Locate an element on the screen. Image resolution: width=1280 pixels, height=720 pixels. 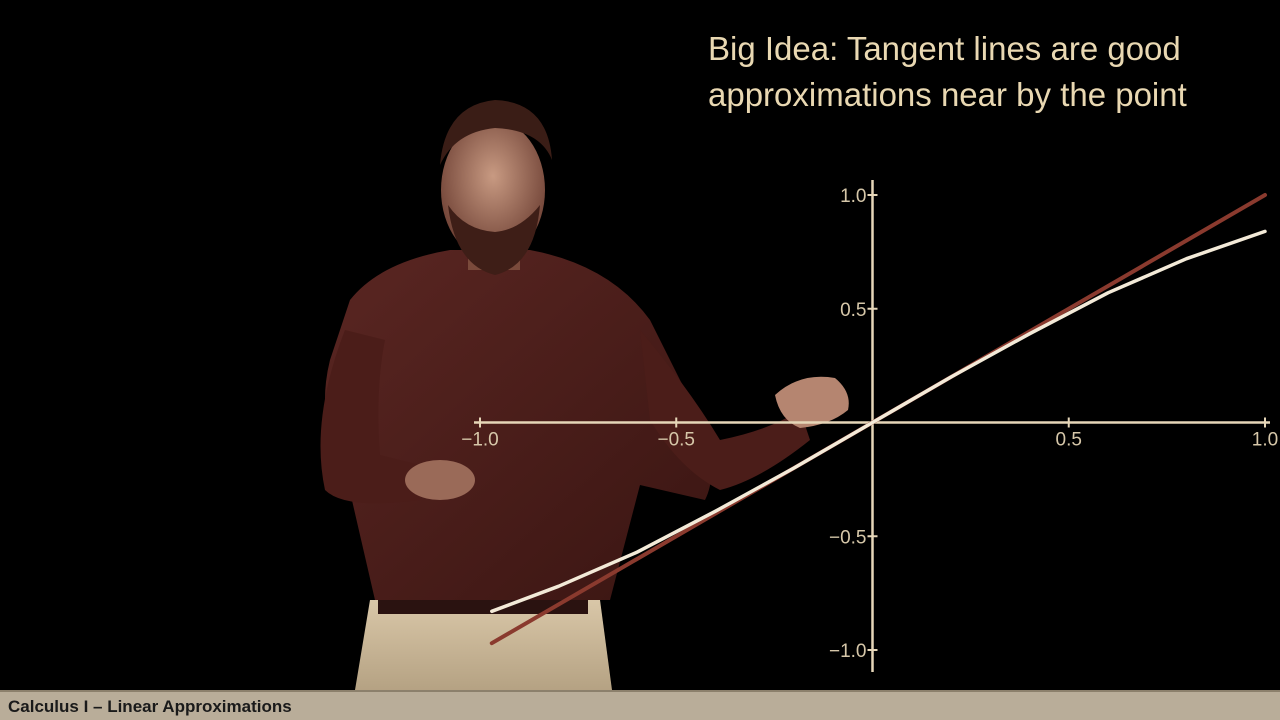
y-tick-label: 1.0 is located at coordinates (853, 196).